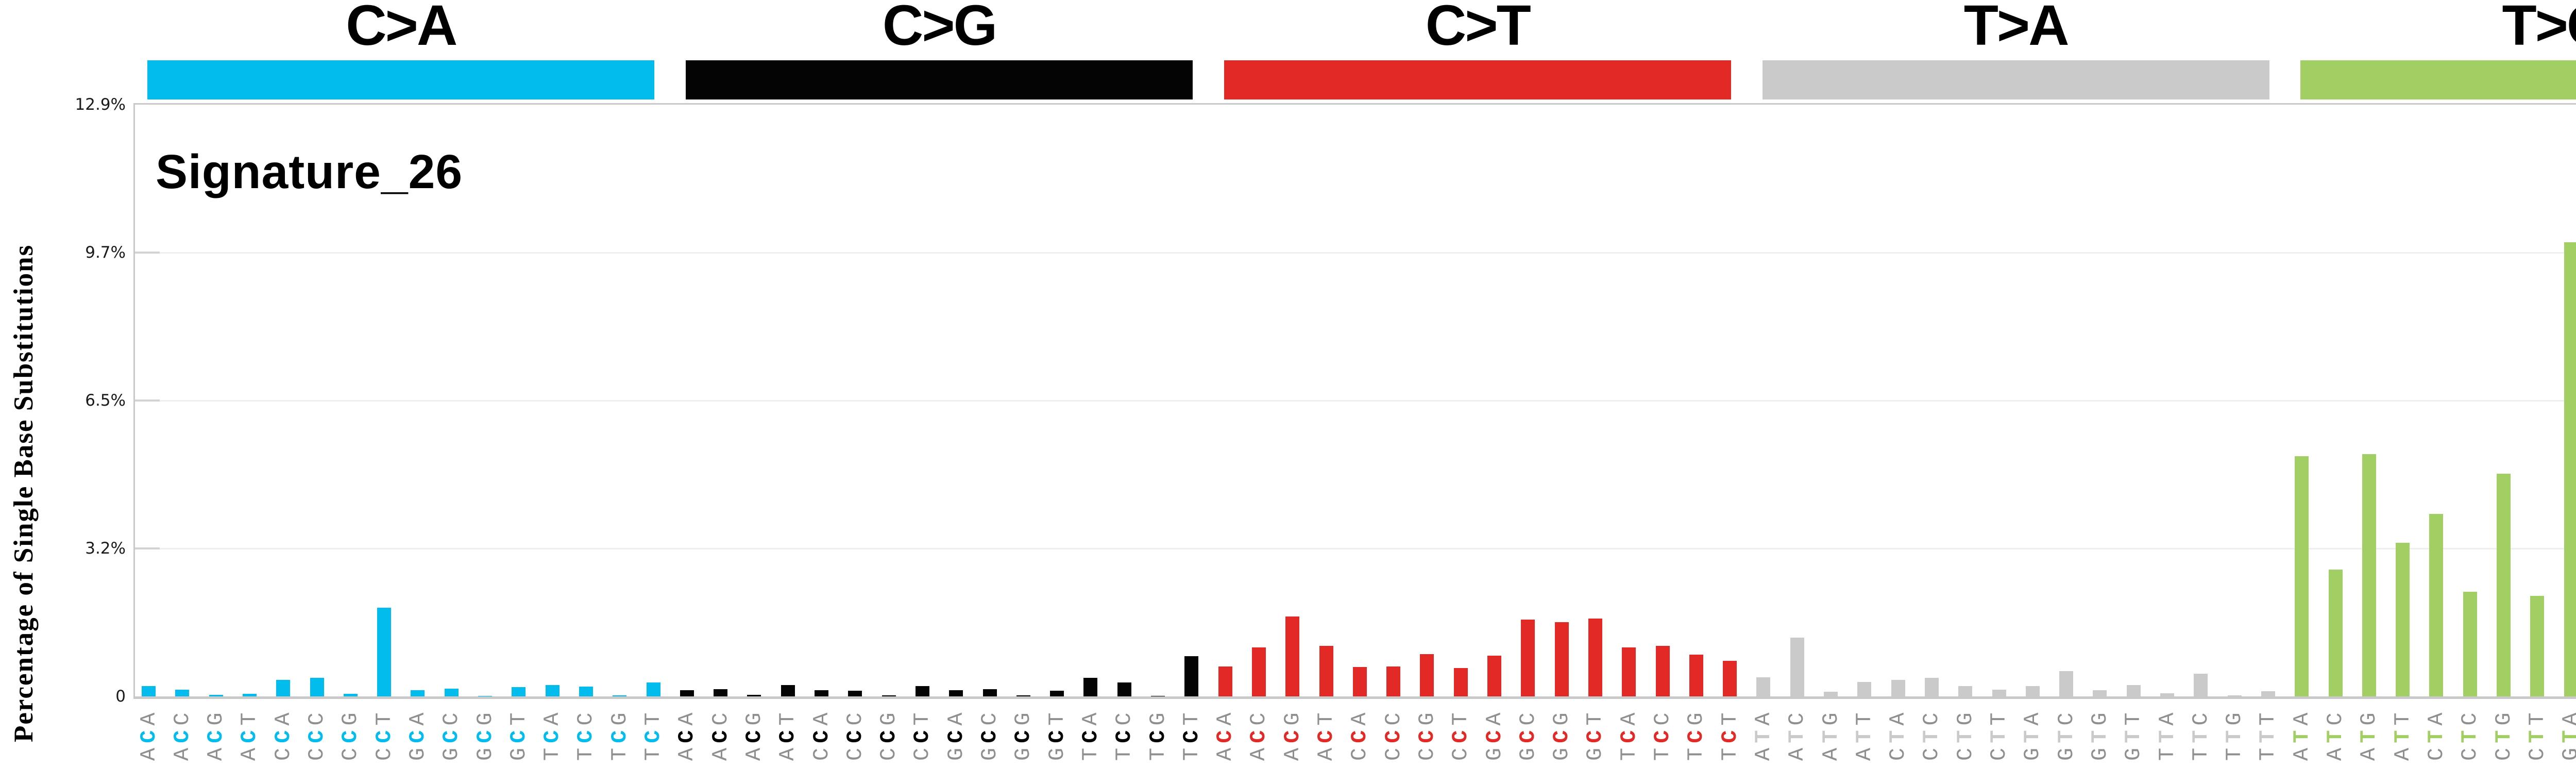  Describe the element at coordinates (1696, 675) in the screenshot. I see `bar-C>T-TCG` at that location.